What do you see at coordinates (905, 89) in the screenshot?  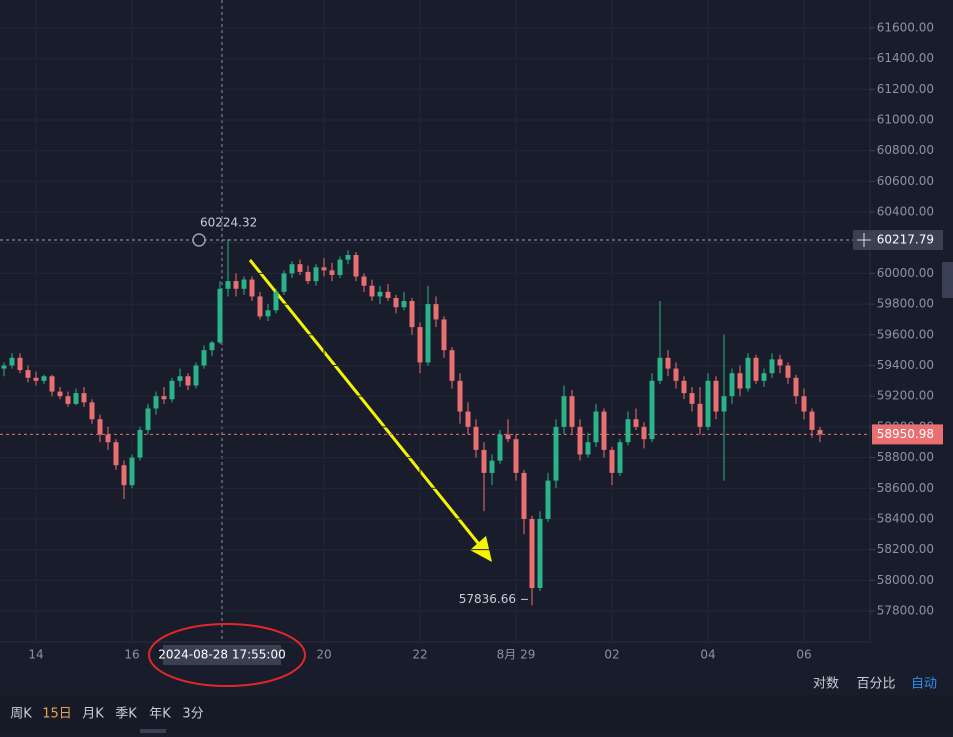 I see `y-tick-label: 61200.00` at bounding box center [905, 89].